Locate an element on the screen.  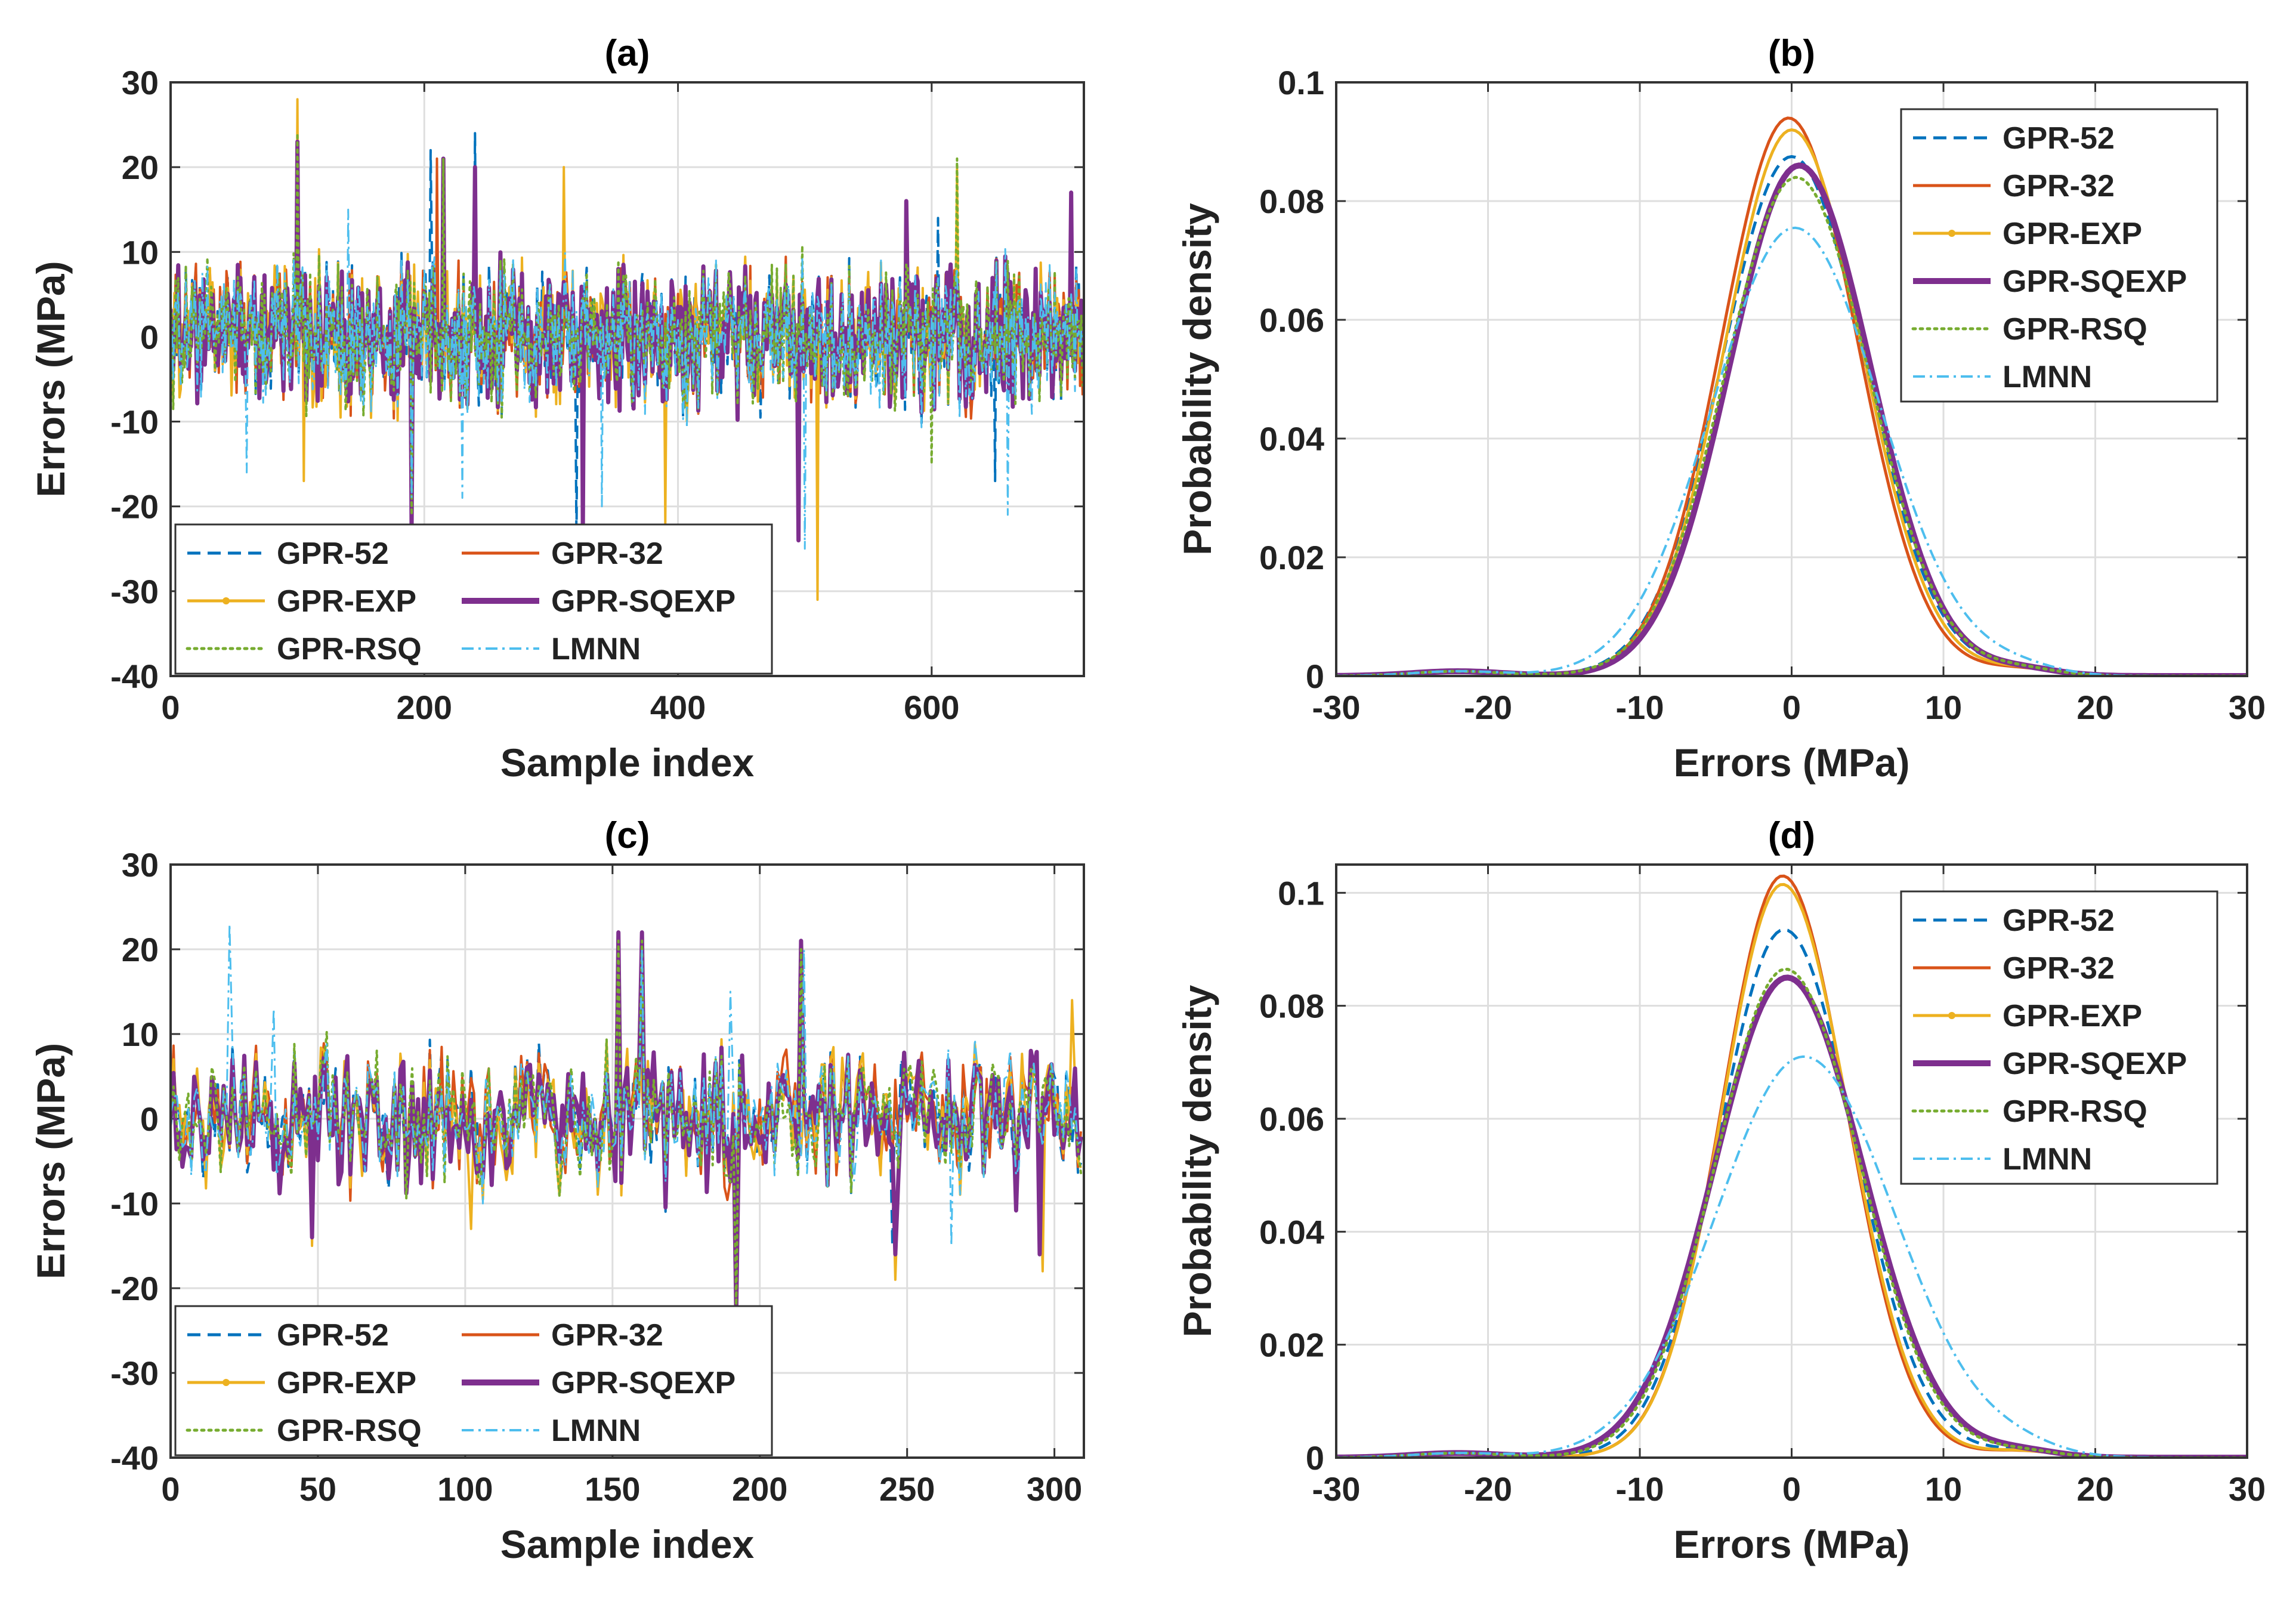
x-tick-label: 50 is located at coordinates (318, 1489).